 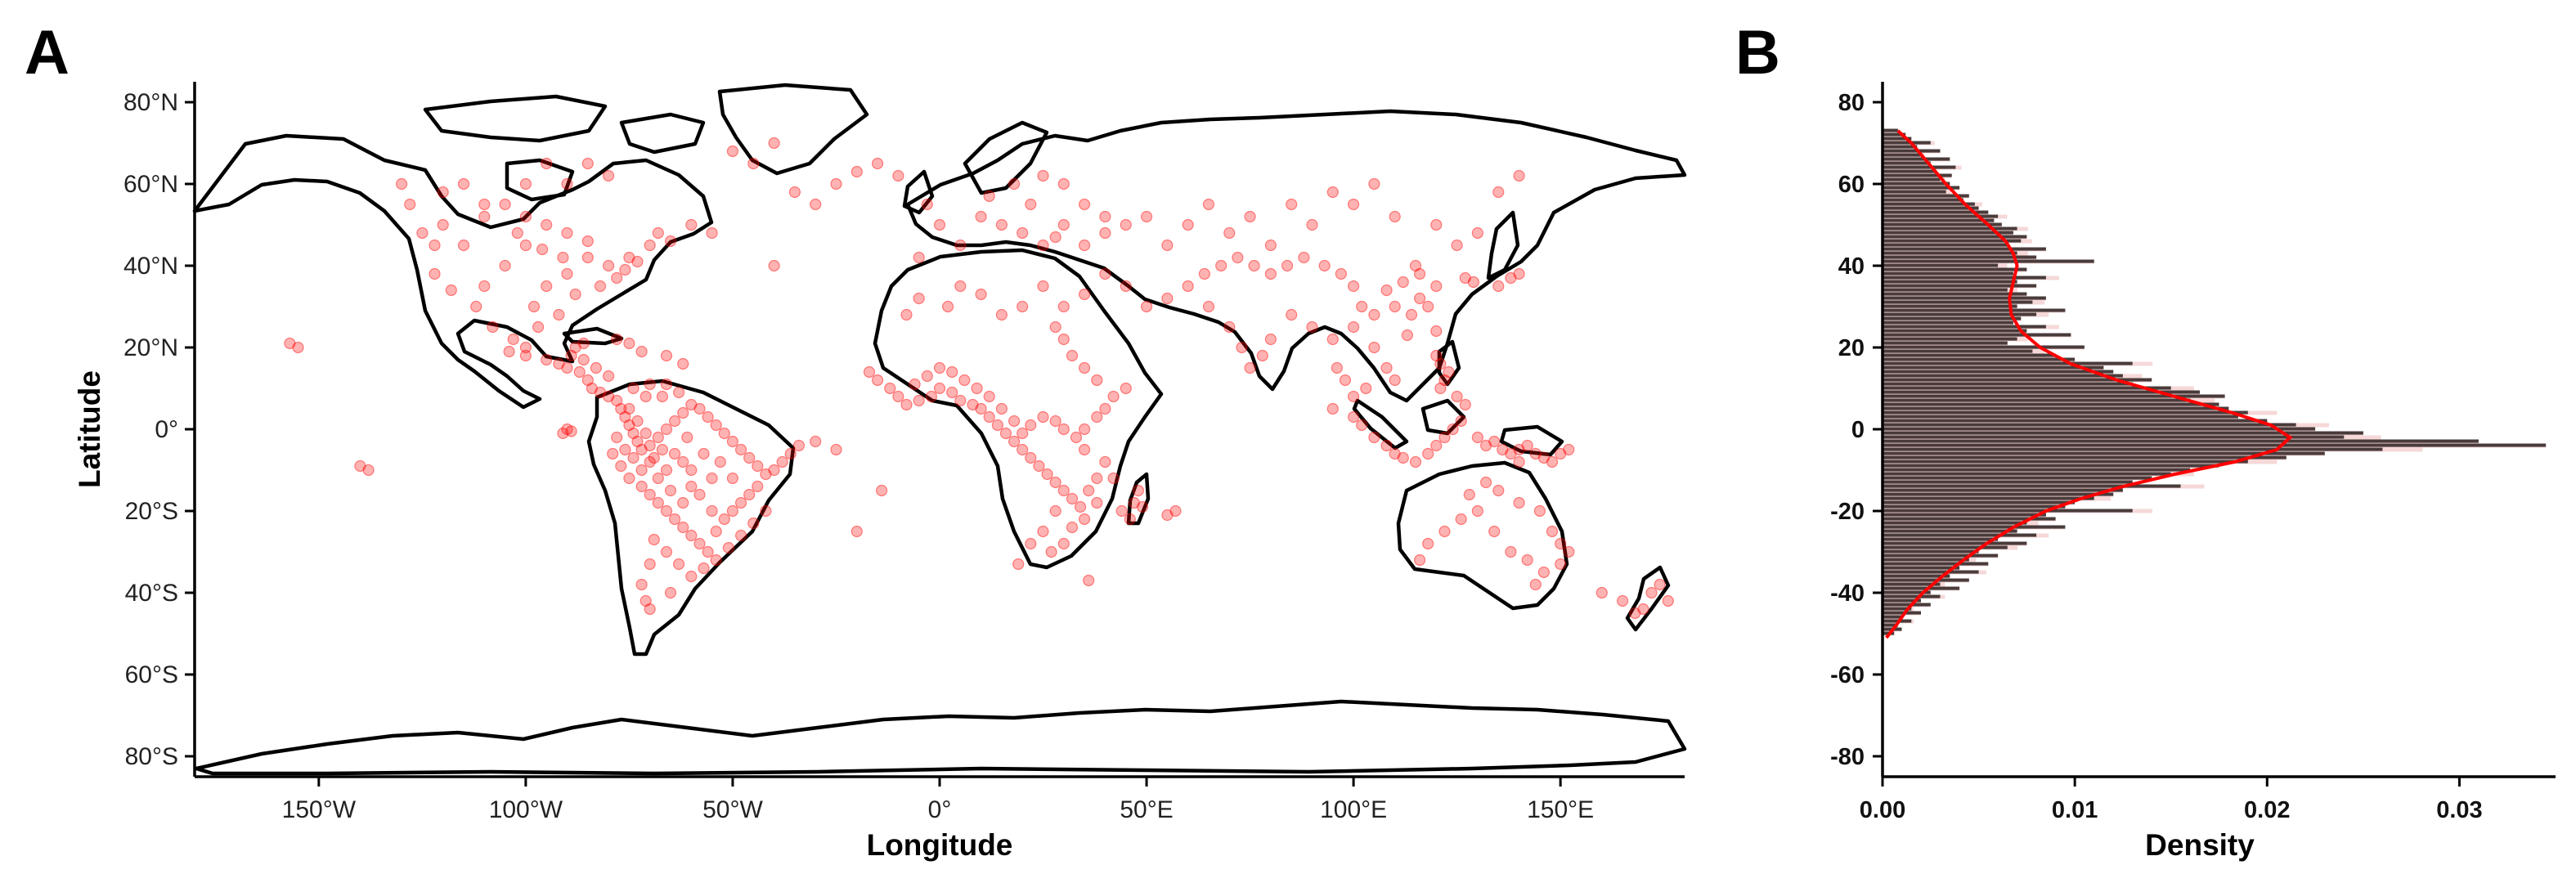 I want to click on coast-sumatra, so click(x=1380, y=424).